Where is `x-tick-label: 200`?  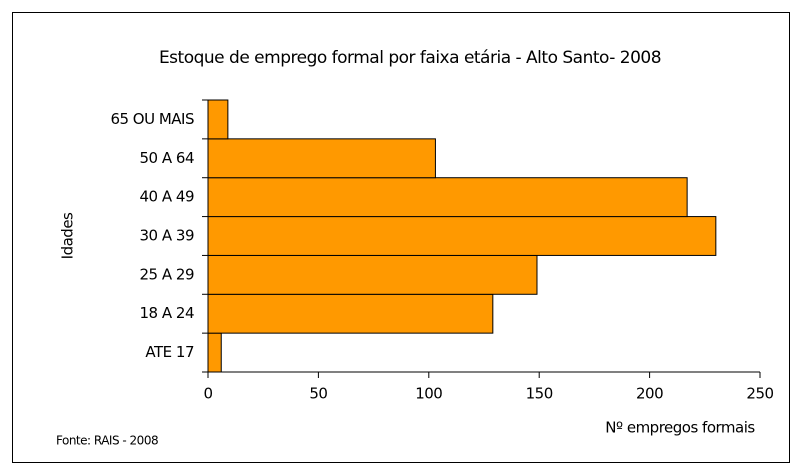 x-tick-label: 200 is located at coordinates (649, 394).